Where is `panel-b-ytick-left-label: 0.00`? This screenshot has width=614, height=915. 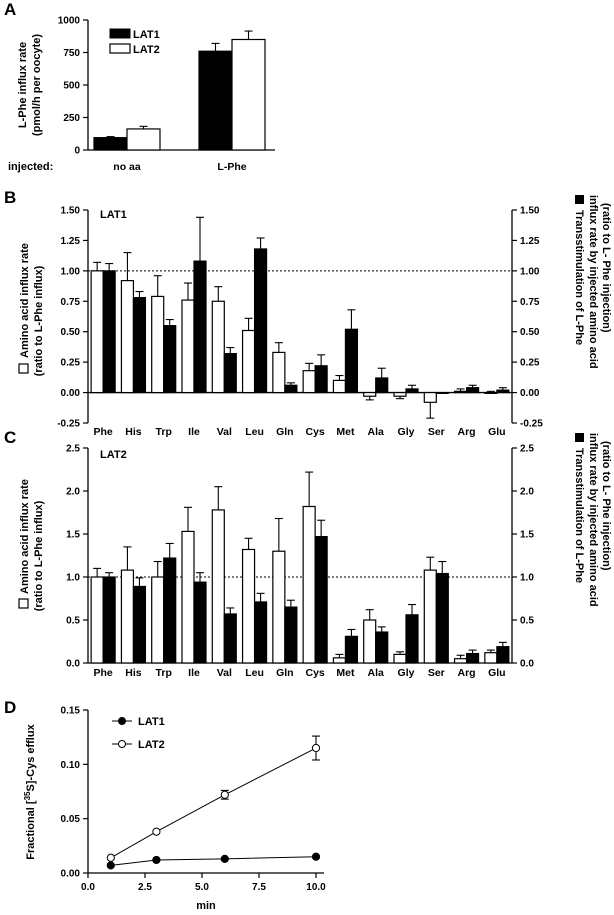 panel-b-ytick-left-label: 0.00 is located at coordinates (71, 393).